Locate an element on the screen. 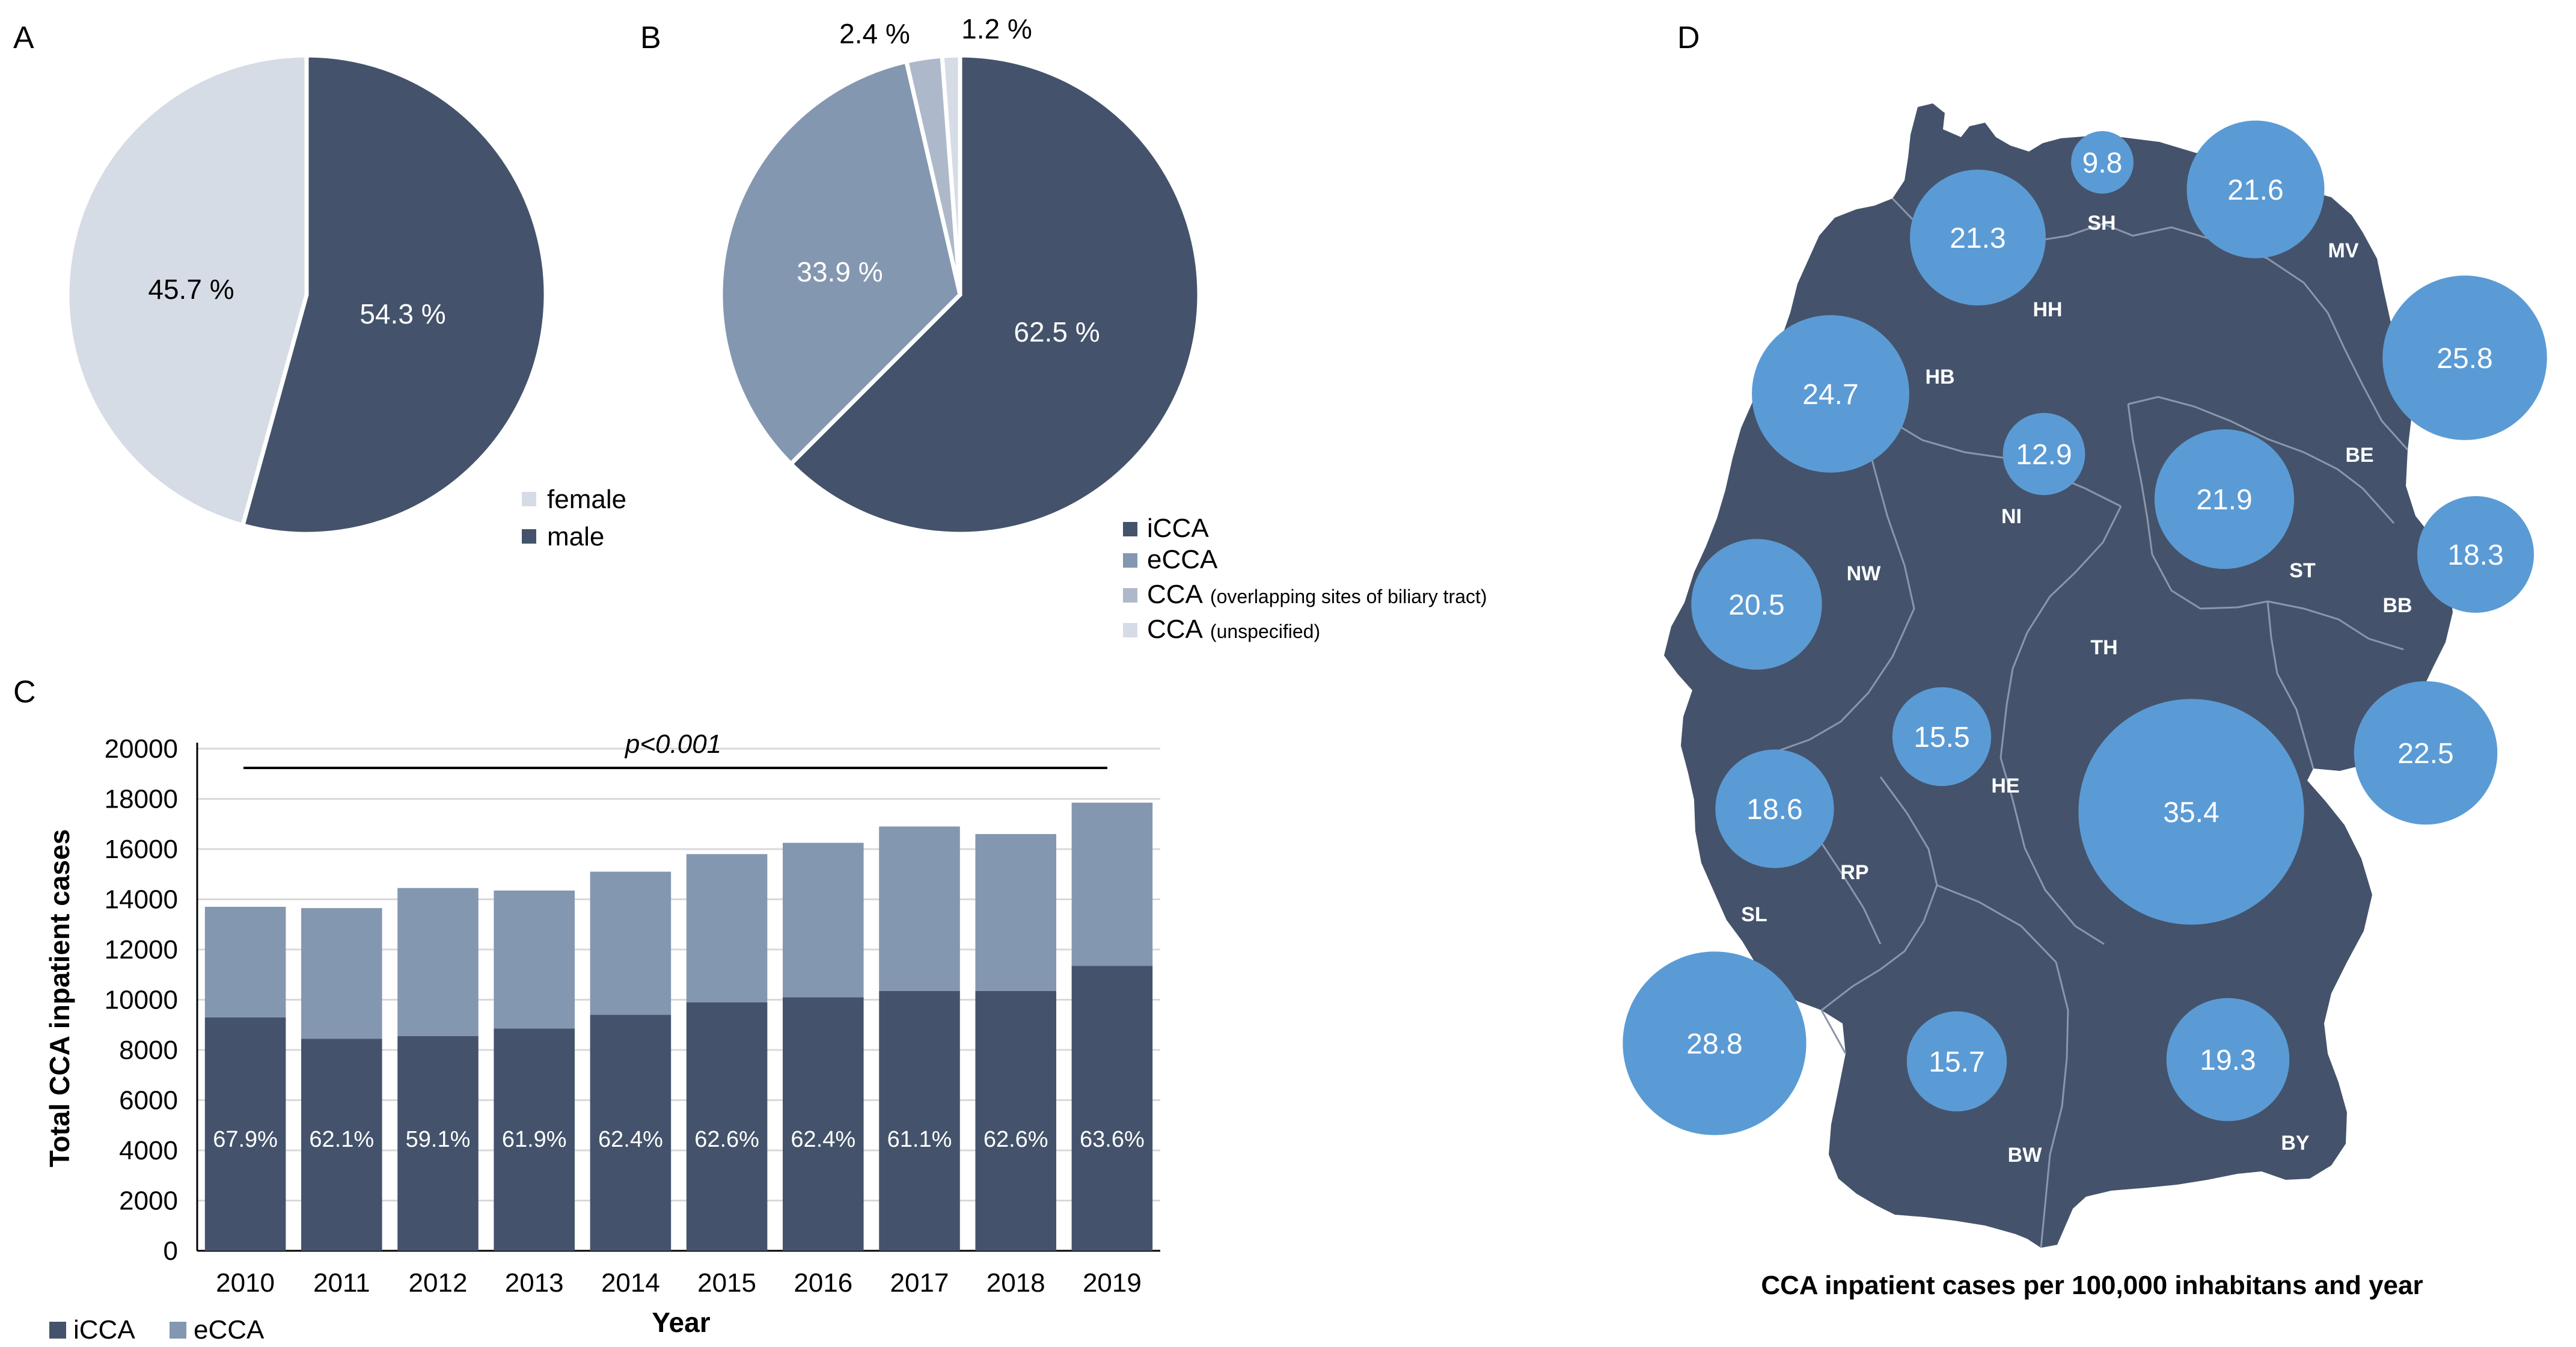  bubble-28.8 is located at coordinates (1715, 1043).